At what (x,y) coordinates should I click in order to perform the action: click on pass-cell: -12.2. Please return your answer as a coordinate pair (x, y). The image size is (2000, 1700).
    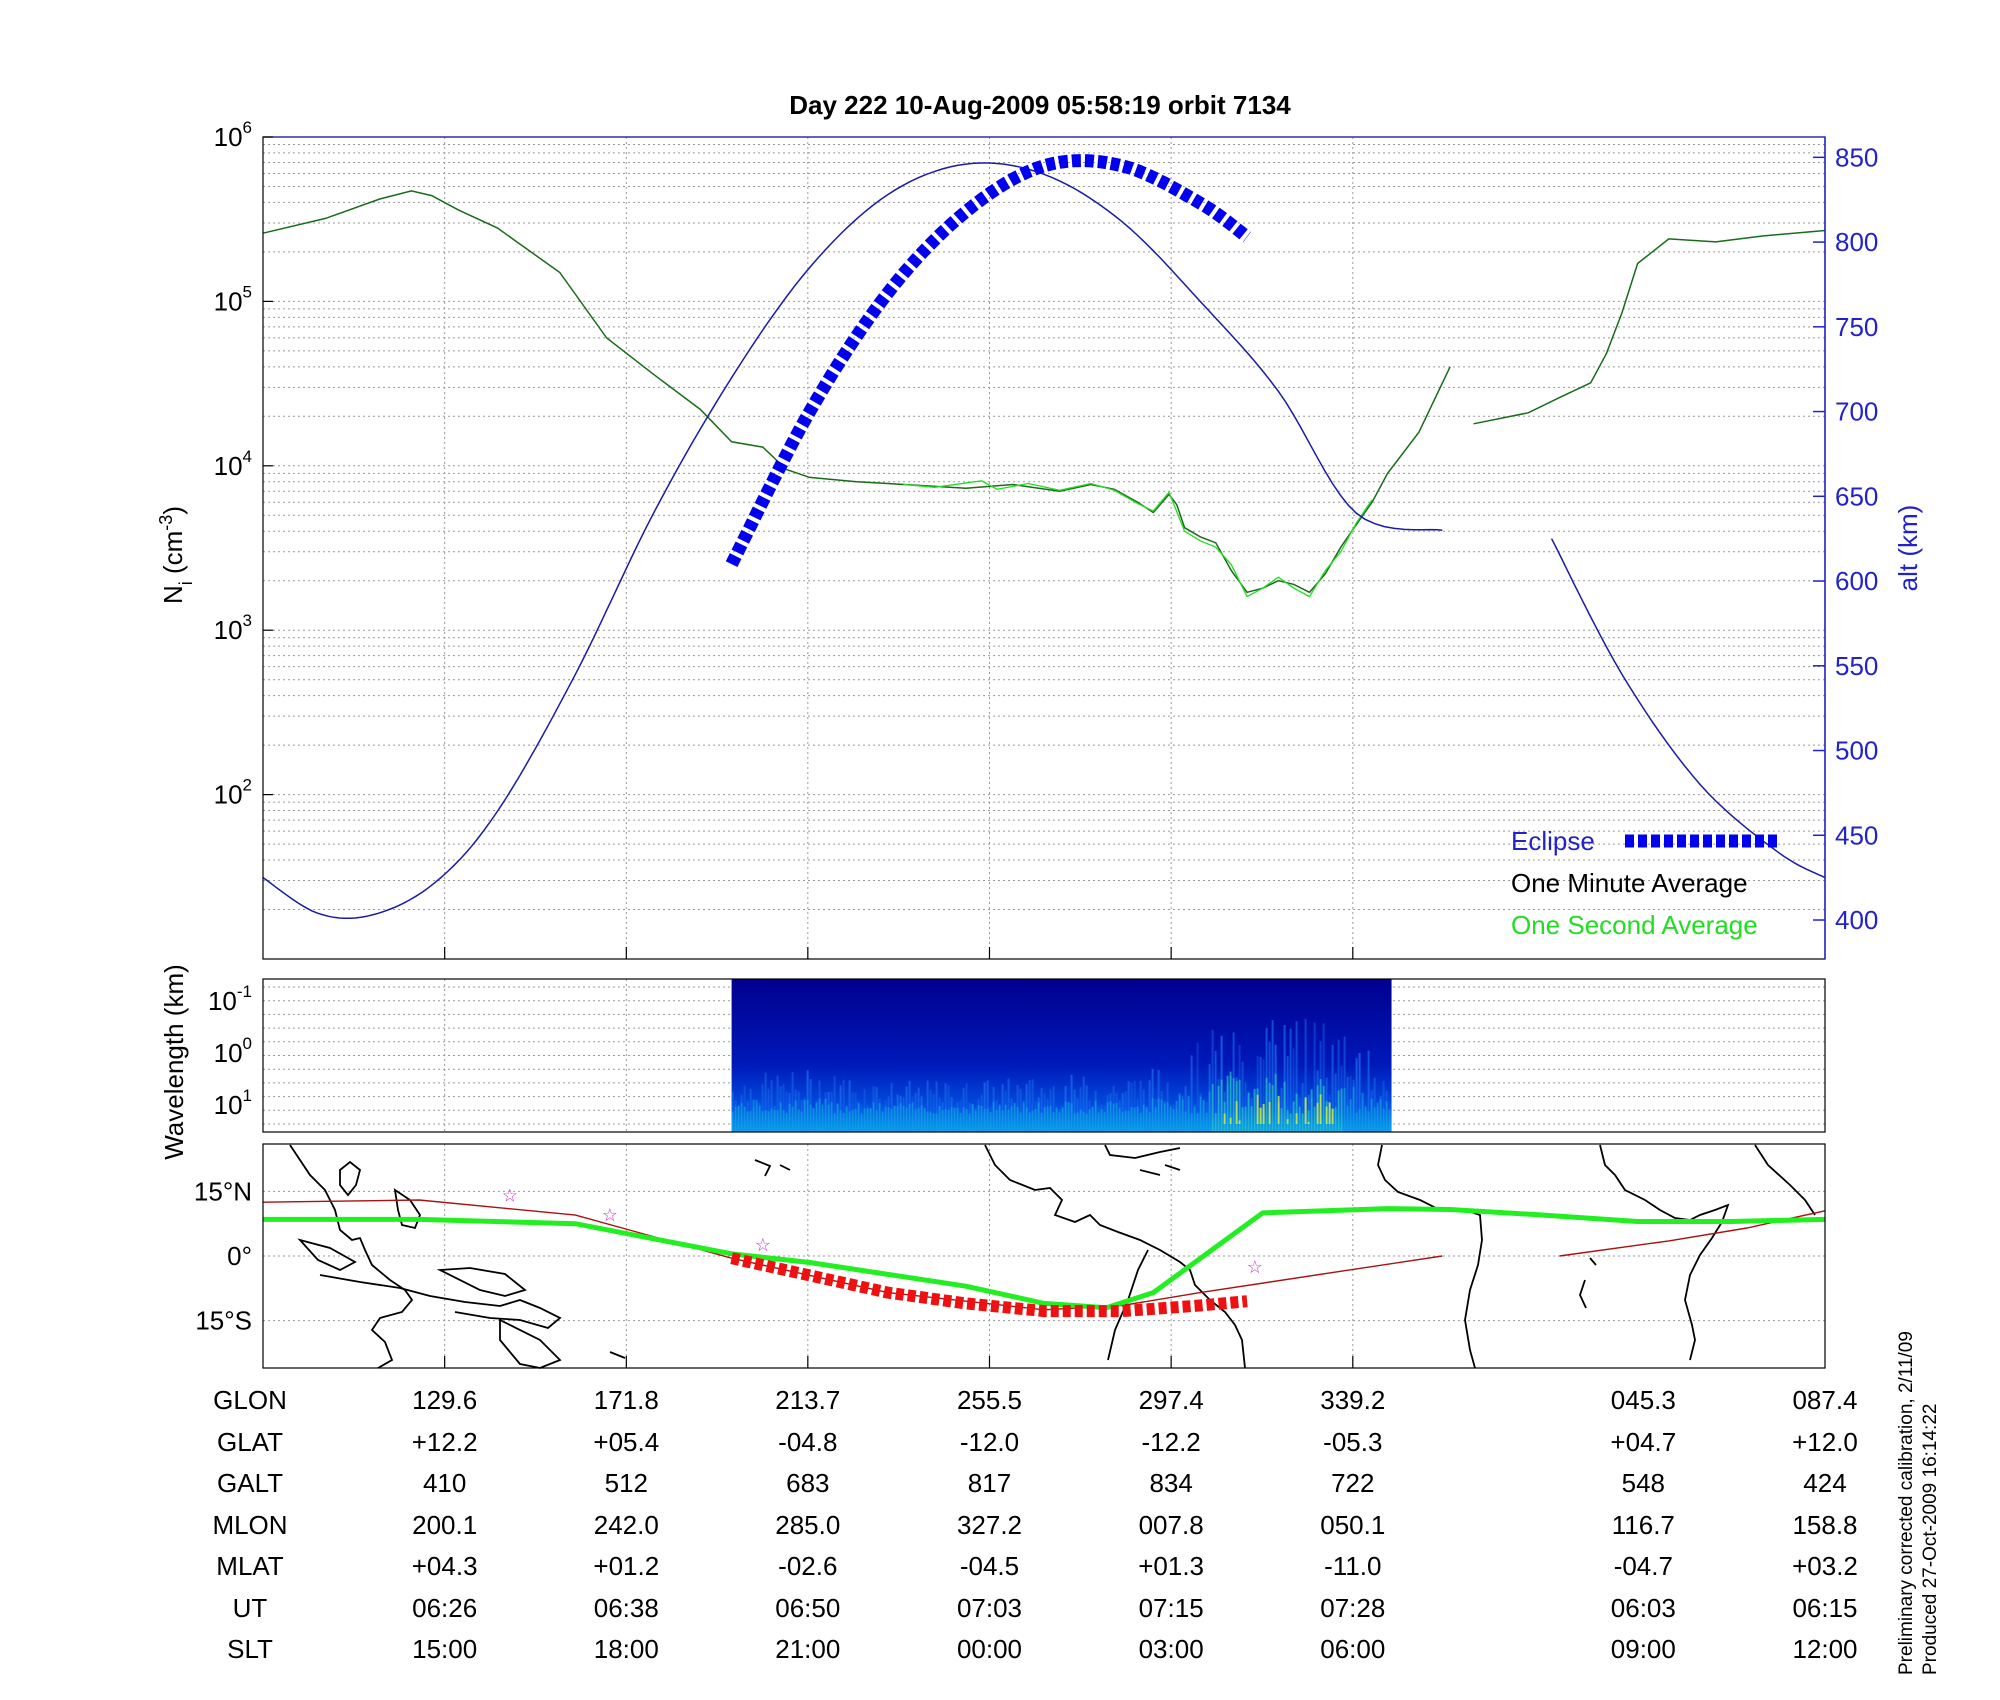
    Looking at the image, I should click on (1171, 1441).